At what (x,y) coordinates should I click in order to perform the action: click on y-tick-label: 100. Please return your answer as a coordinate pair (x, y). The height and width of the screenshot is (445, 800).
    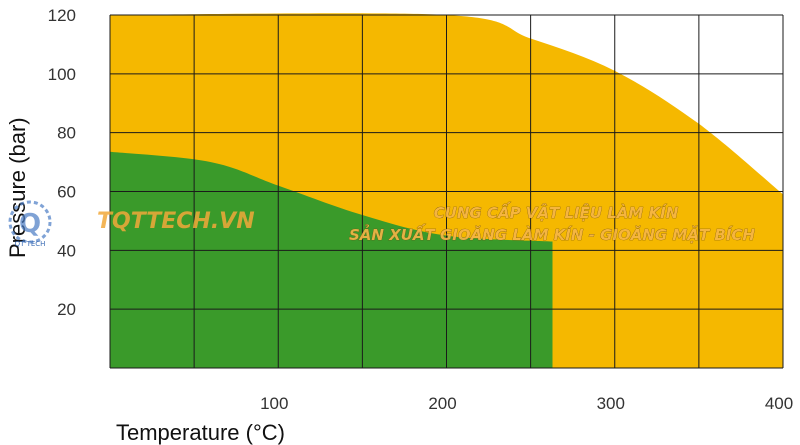
    Looking at the image, I should click on (62, 74).